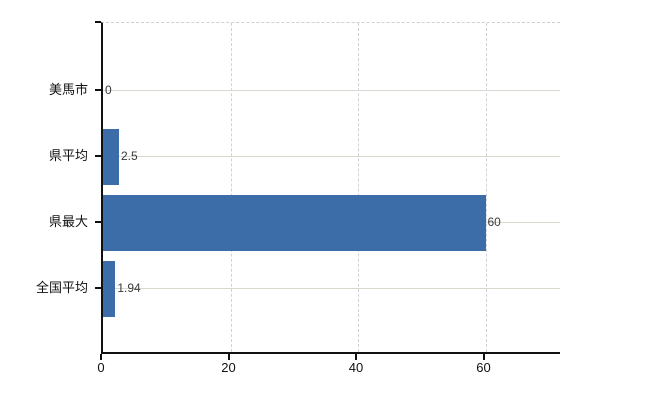 The height and width of the screenshot is (400, 650). I want to click on x-tick-label: 40, so click(356, 367).